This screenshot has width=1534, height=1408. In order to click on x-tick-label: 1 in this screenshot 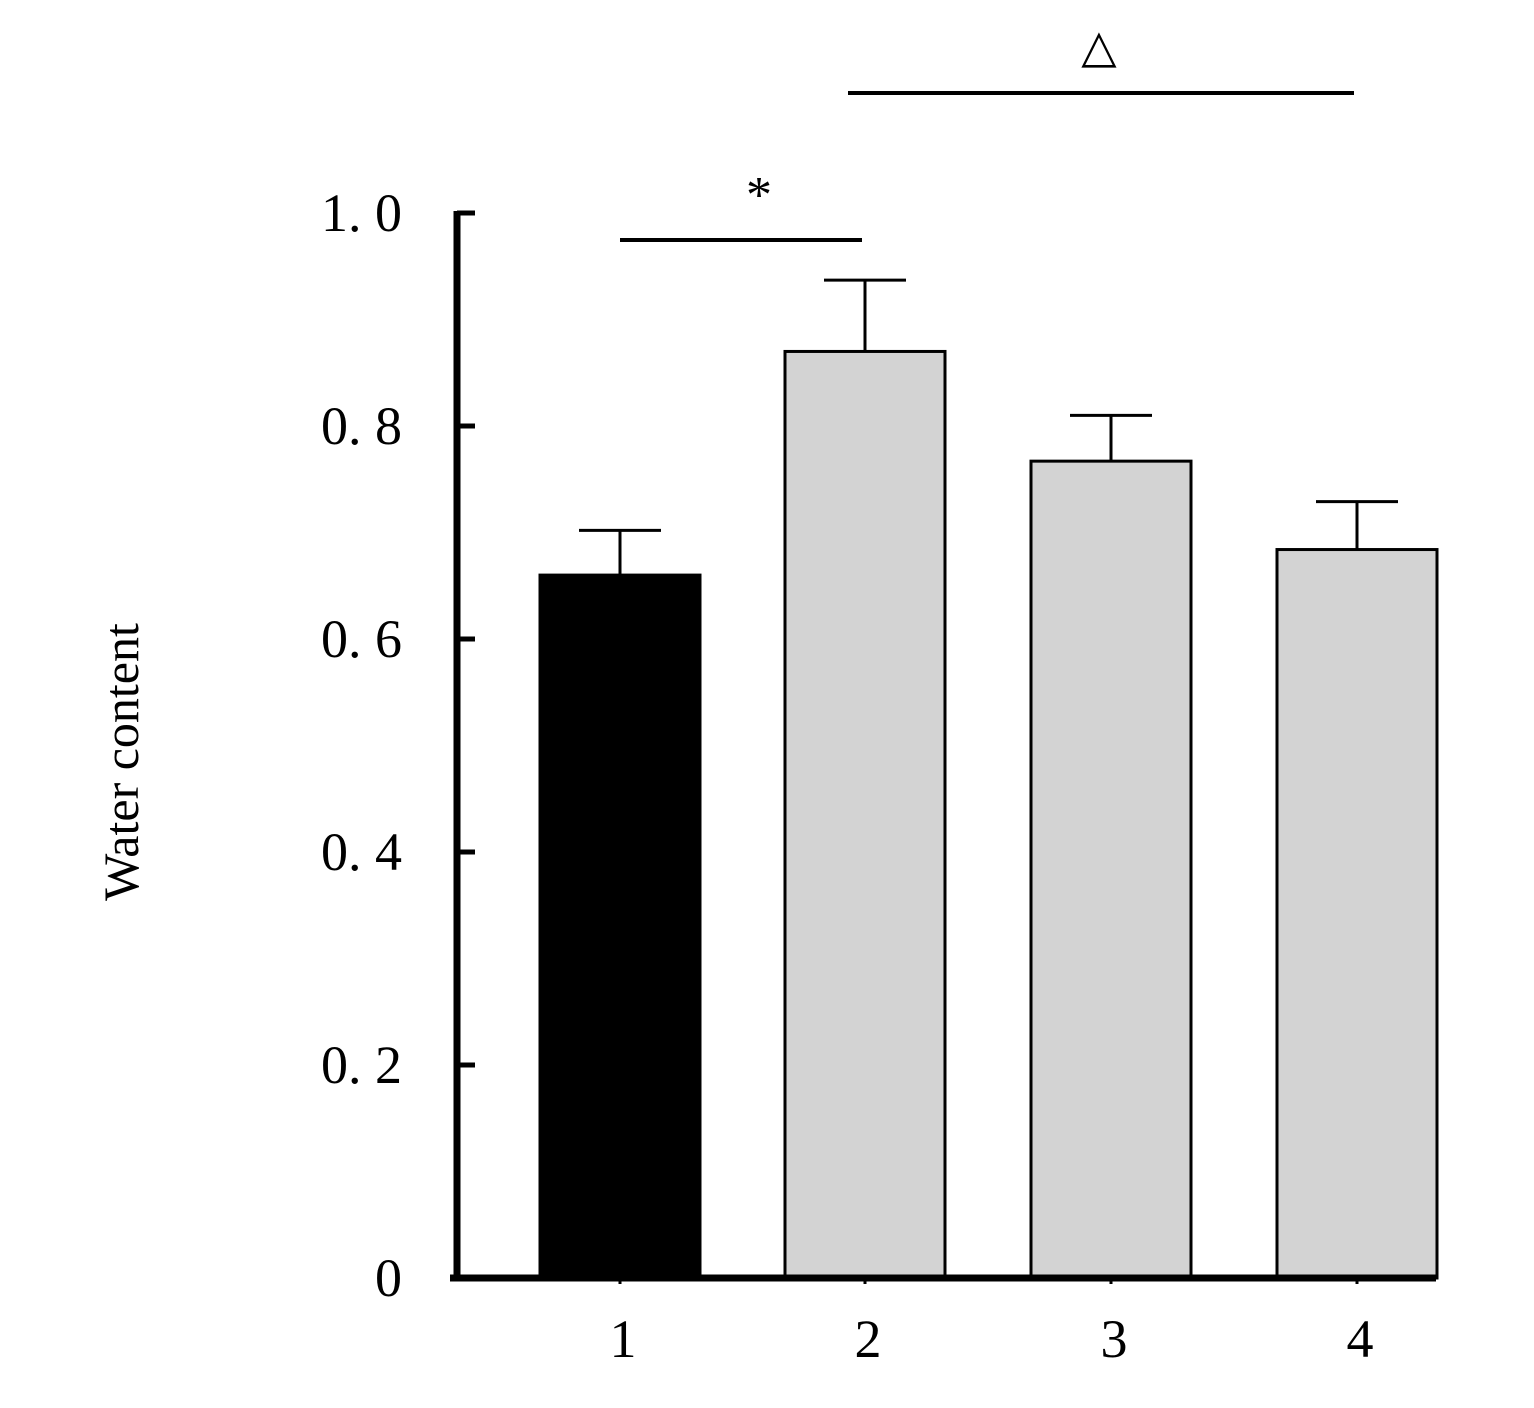, I will do `click(623, 1339)`.